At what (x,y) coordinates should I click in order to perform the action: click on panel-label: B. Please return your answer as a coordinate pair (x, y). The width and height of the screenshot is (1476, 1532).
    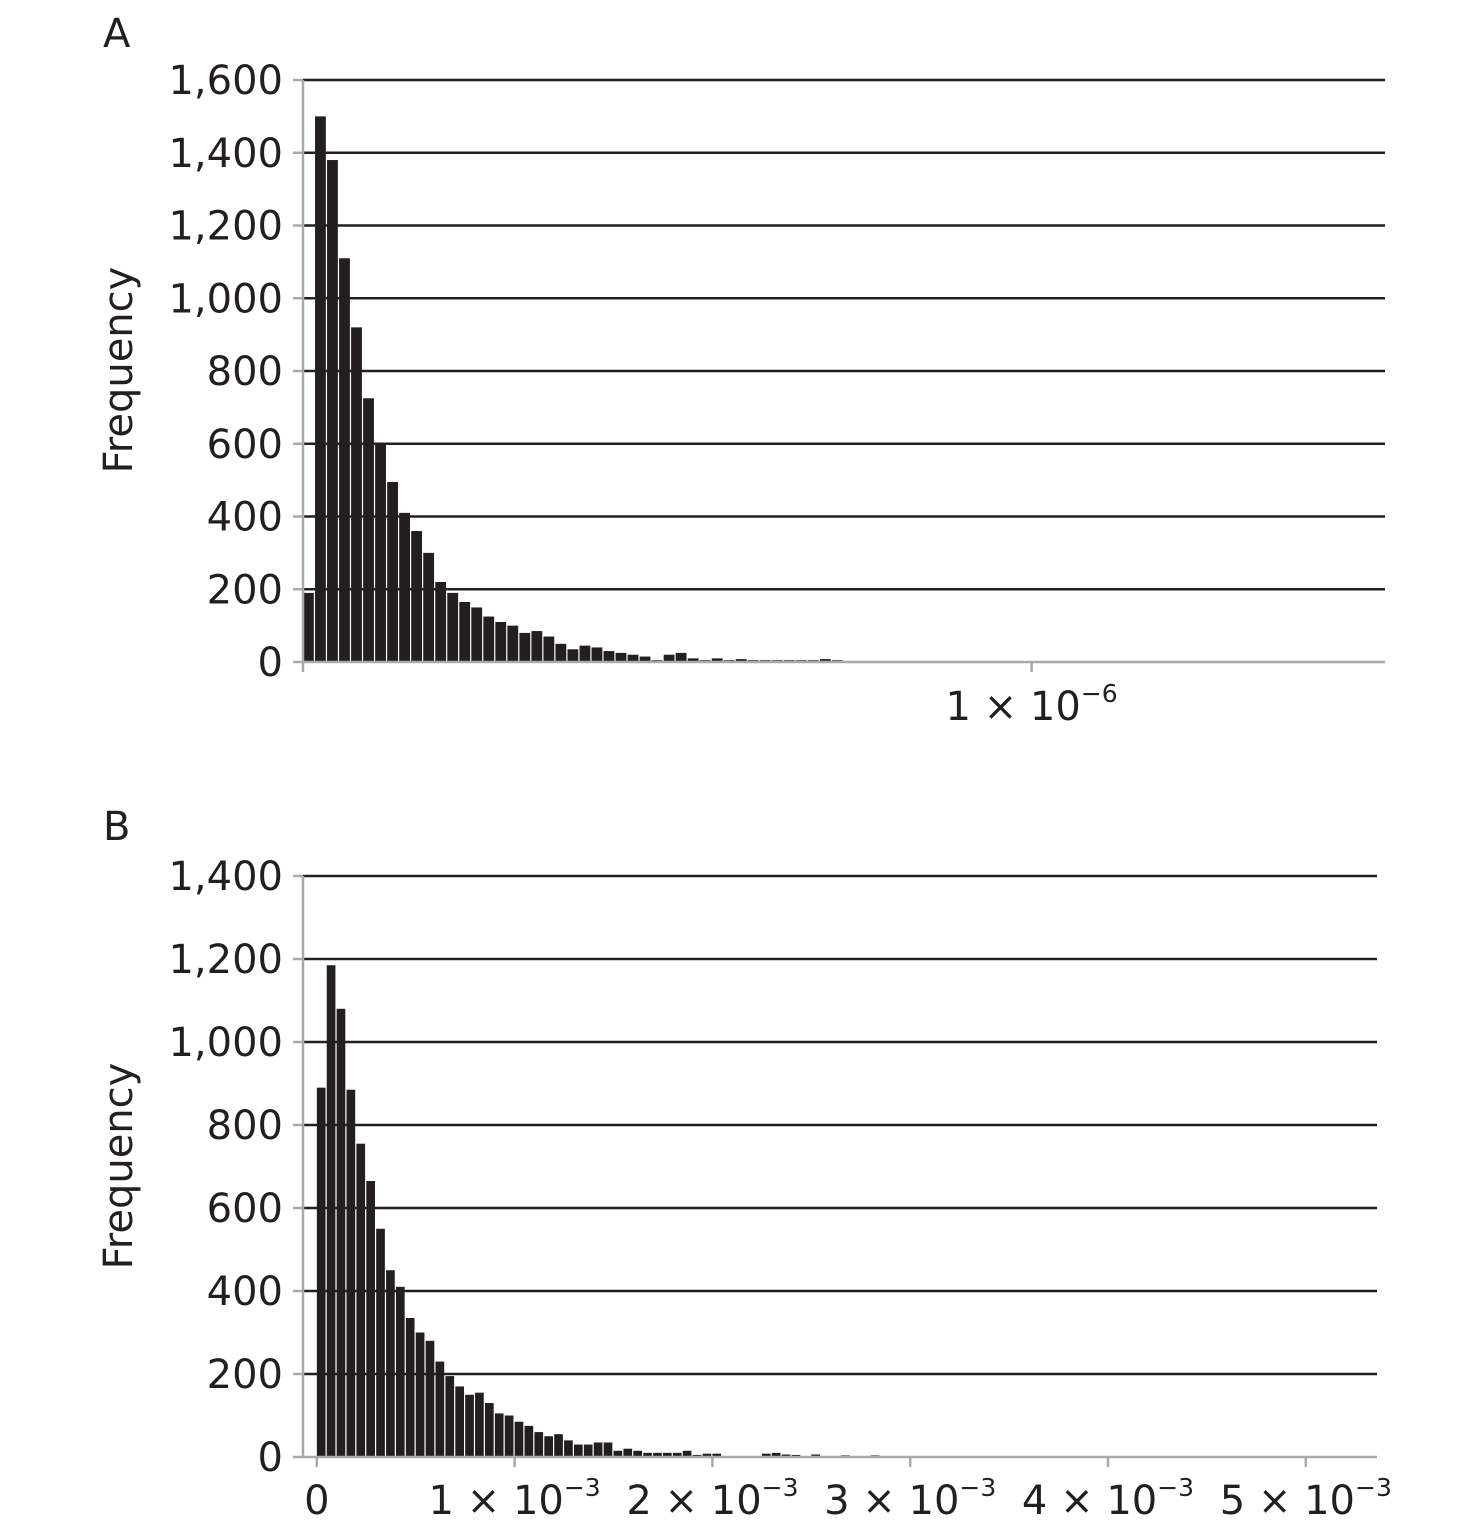
    Looking at the image, I should click on (116, 827).